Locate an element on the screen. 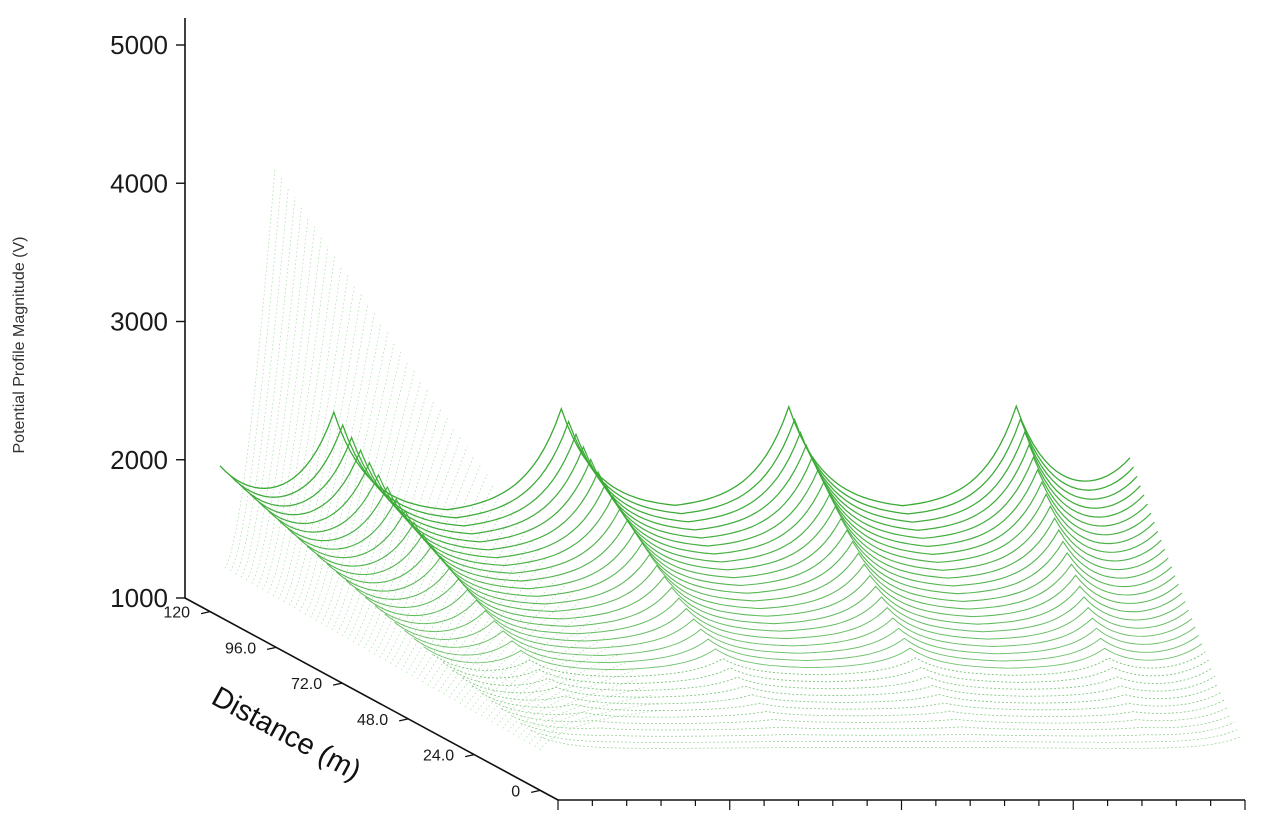 This screenshot has width=1275, height=813. z-tick-label: 1000 is located at coordinates (139, 598).